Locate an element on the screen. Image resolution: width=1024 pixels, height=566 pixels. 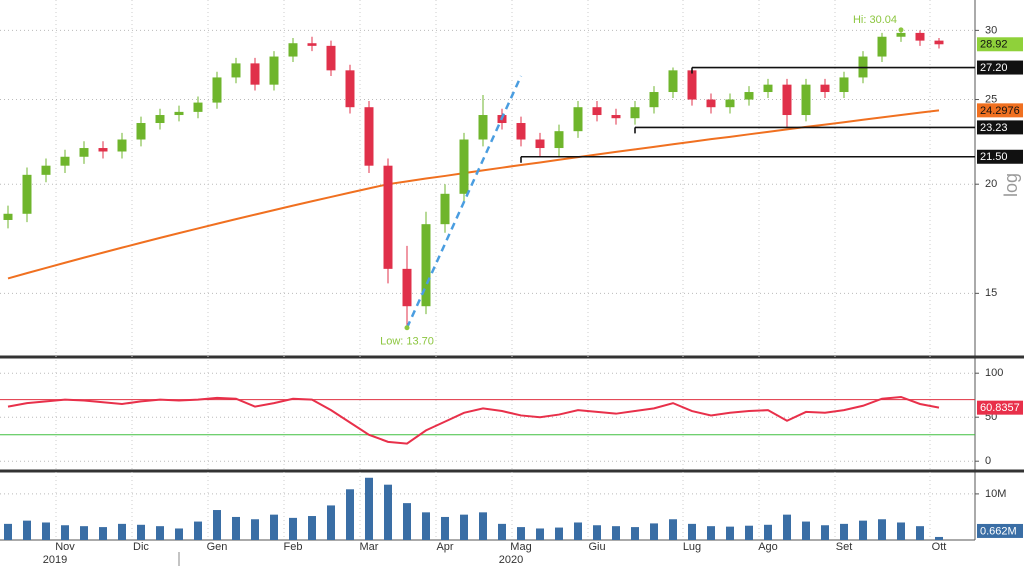
x-tick-label: Dic is located at coordinates (141, 547).